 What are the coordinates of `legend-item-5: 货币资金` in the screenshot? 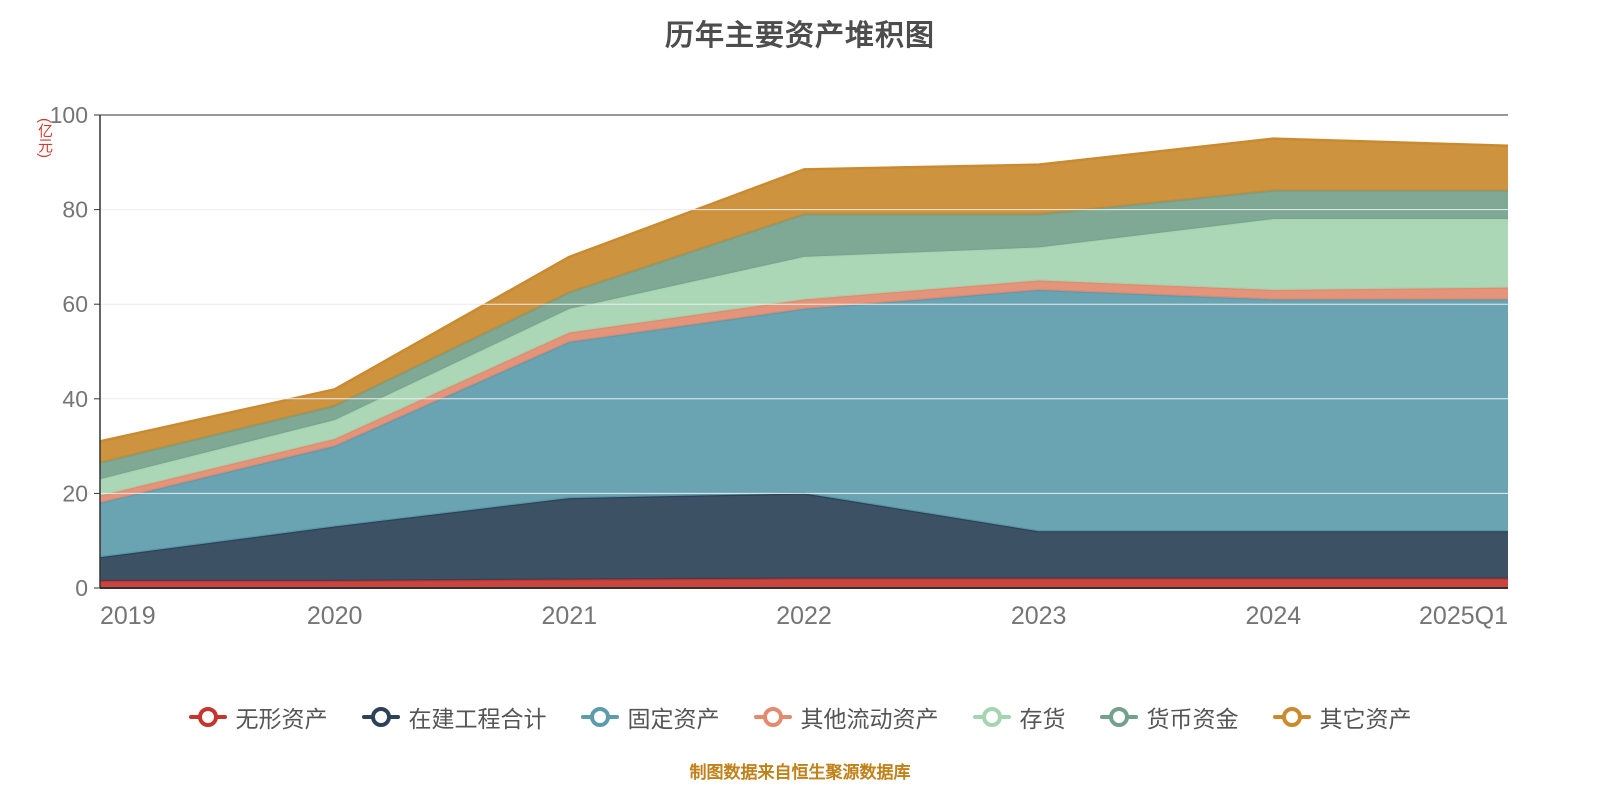 It's located at (1169, 717).